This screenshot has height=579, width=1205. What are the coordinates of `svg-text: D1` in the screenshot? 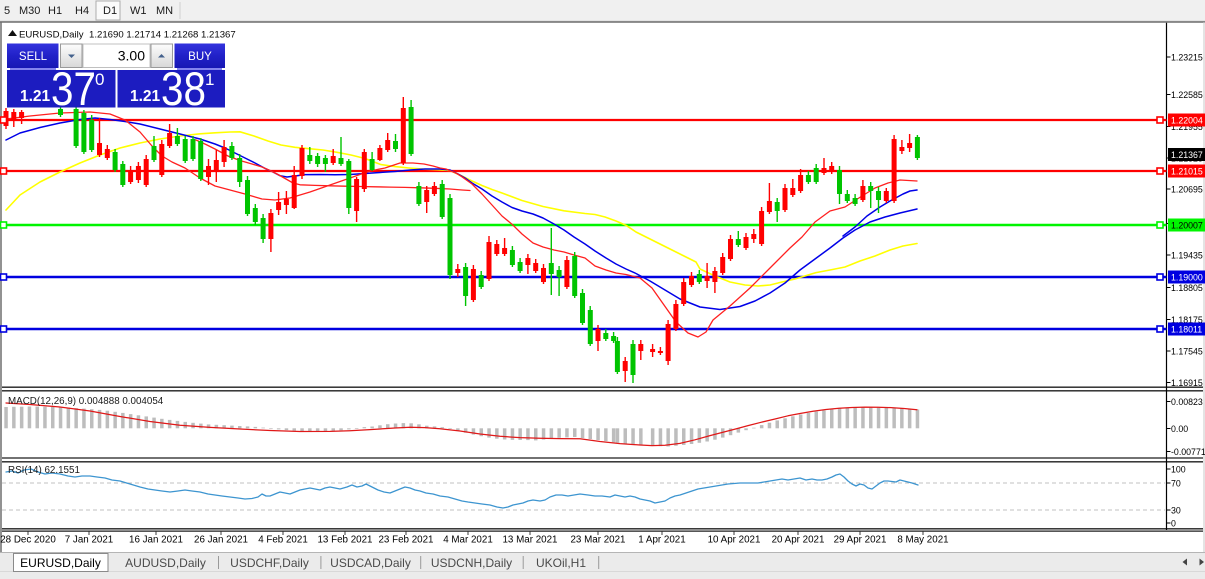 It's located at (110, 11).